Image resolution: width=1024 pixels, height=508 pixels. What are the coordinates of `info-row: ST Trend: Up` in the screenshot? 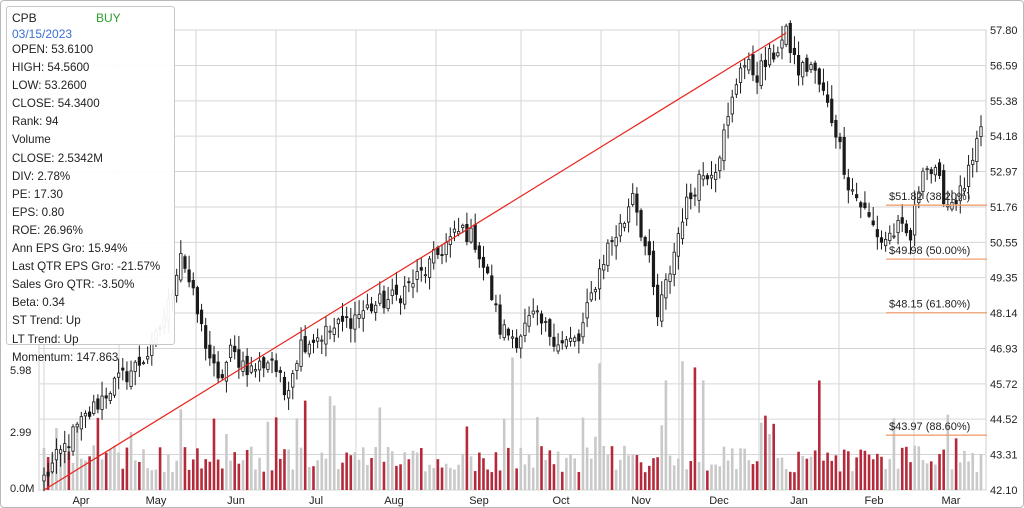 It's located at (46, 321).